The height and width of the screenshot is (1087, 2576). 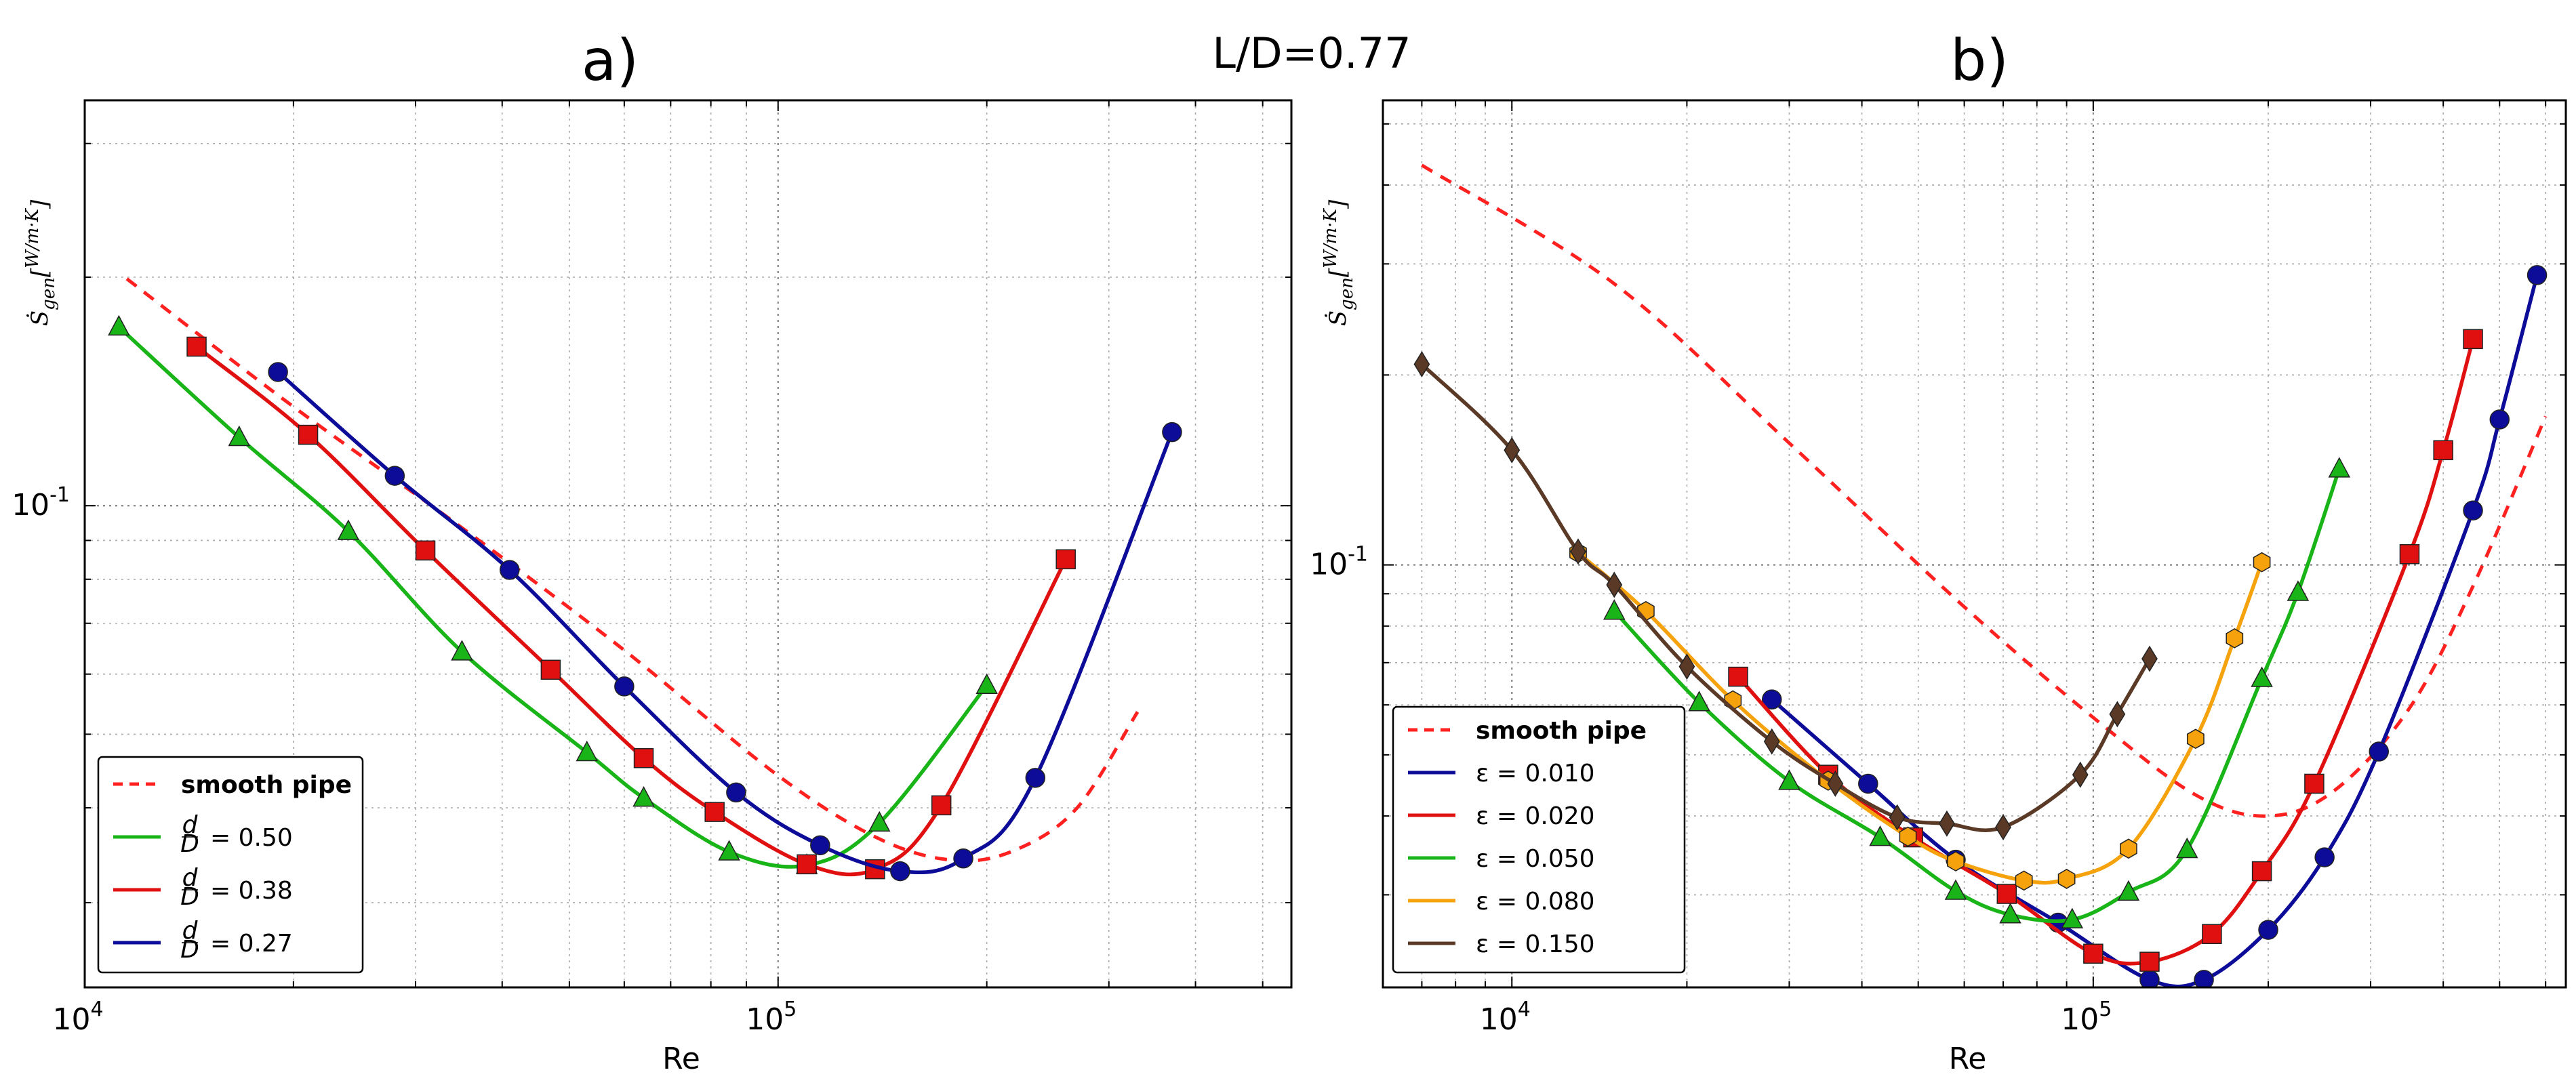 I want to click on legend-label-2: = 0.38, so click(x=251, y=891).